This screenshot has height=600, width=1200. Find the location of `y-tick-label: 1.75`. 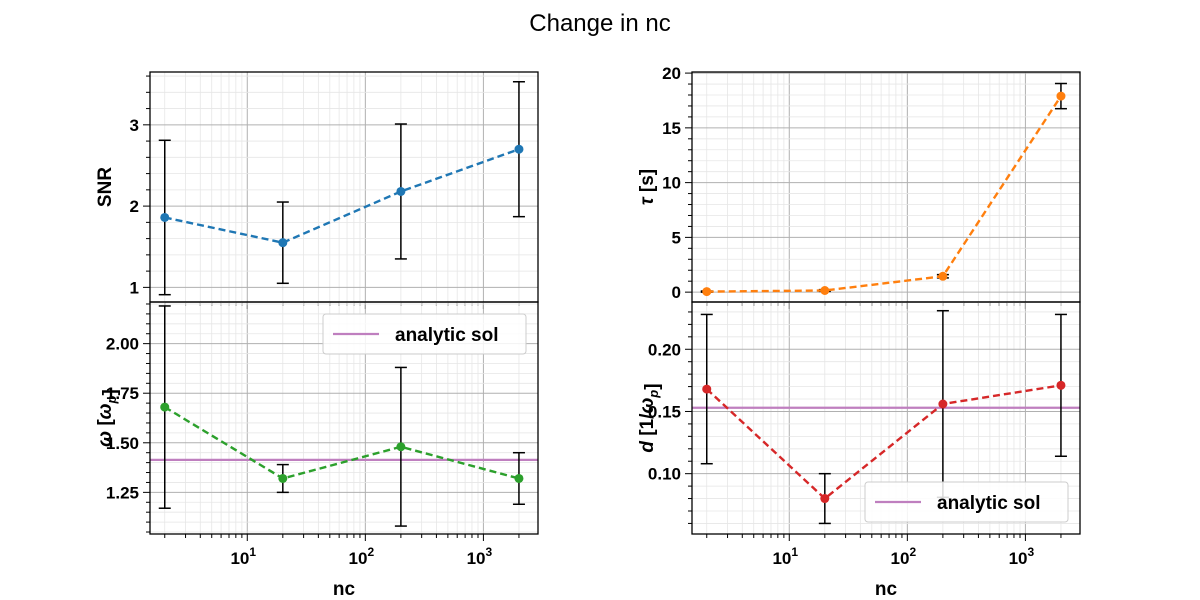

y-tick-label: 1.75 is located at coordinates (122, 393).